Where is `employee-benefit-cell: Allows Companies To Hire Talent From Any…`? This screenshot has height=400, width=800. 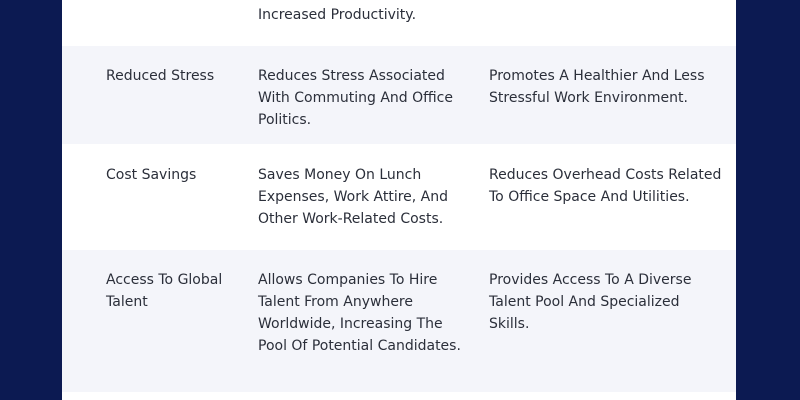 employee-benefit-cell: Allows Companies To Hire Talent From Any… is located at coordinates (363, 313).